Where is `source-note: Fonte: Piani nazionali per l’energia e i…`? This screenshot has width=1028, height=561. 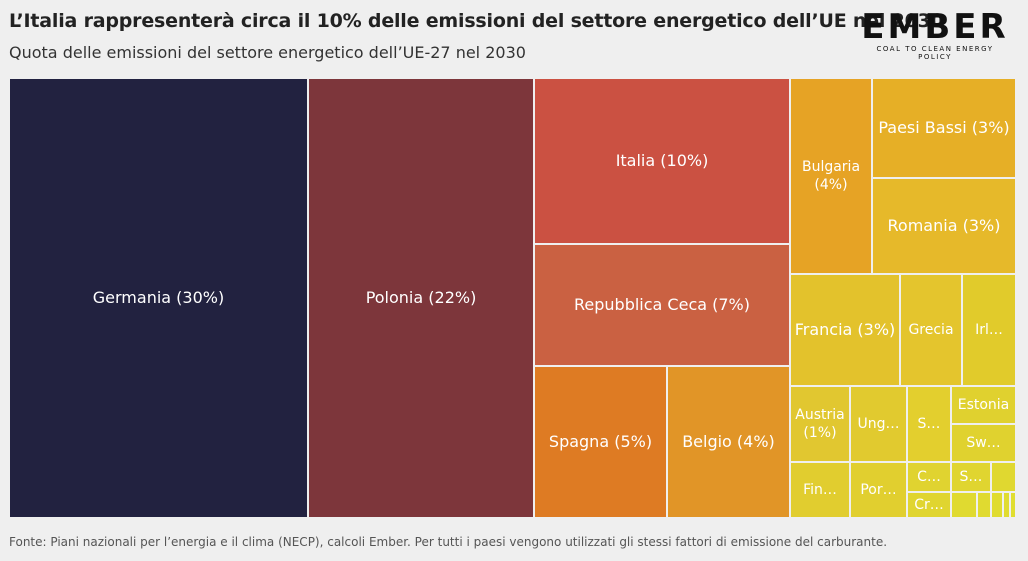 source-note: Fonte: Piani nazionali per l’energia e i… is located at coordinates (448, 542).